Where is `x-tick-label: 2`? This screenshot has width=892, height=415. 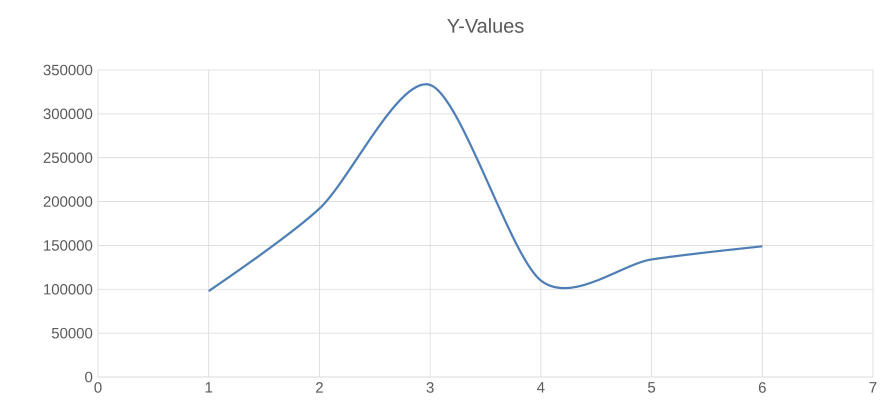
x-tick-label: 2 is located at coordinates (319, 387).